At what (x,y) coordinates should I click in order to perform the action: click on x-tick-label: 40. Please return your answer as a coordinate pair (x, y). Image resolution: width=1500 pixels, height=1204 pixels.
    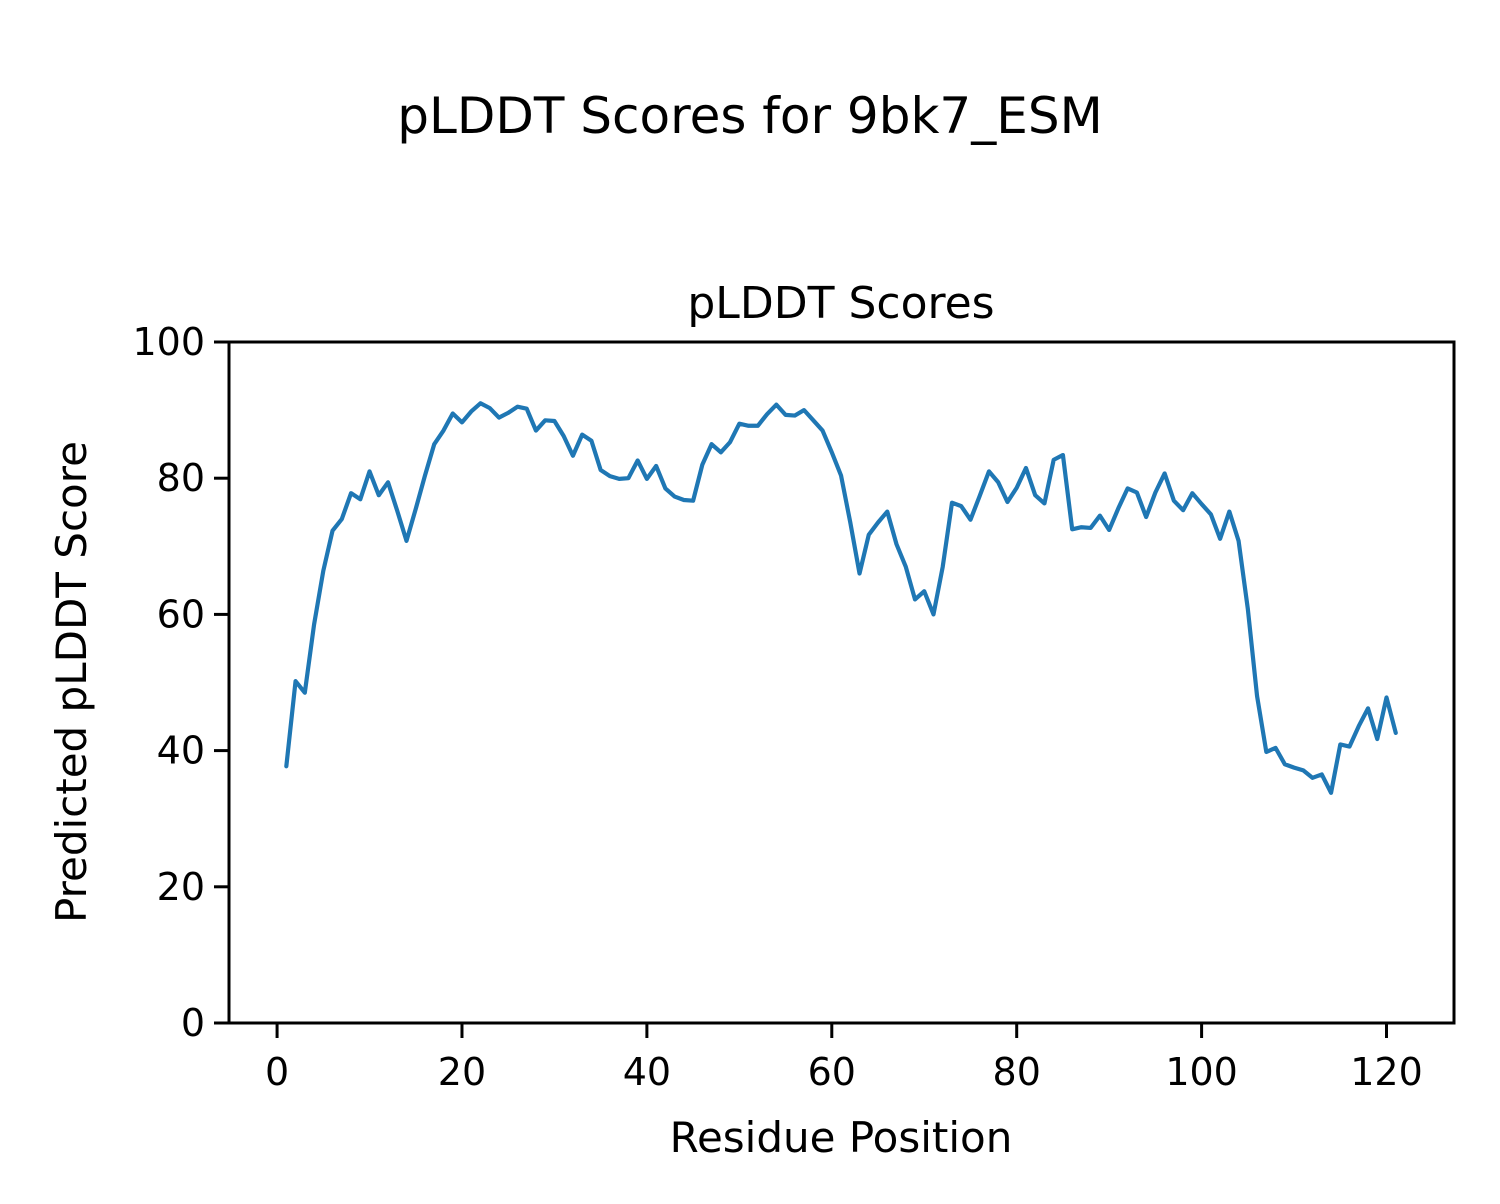
    Looking at the image, I should click on (647, 1072).